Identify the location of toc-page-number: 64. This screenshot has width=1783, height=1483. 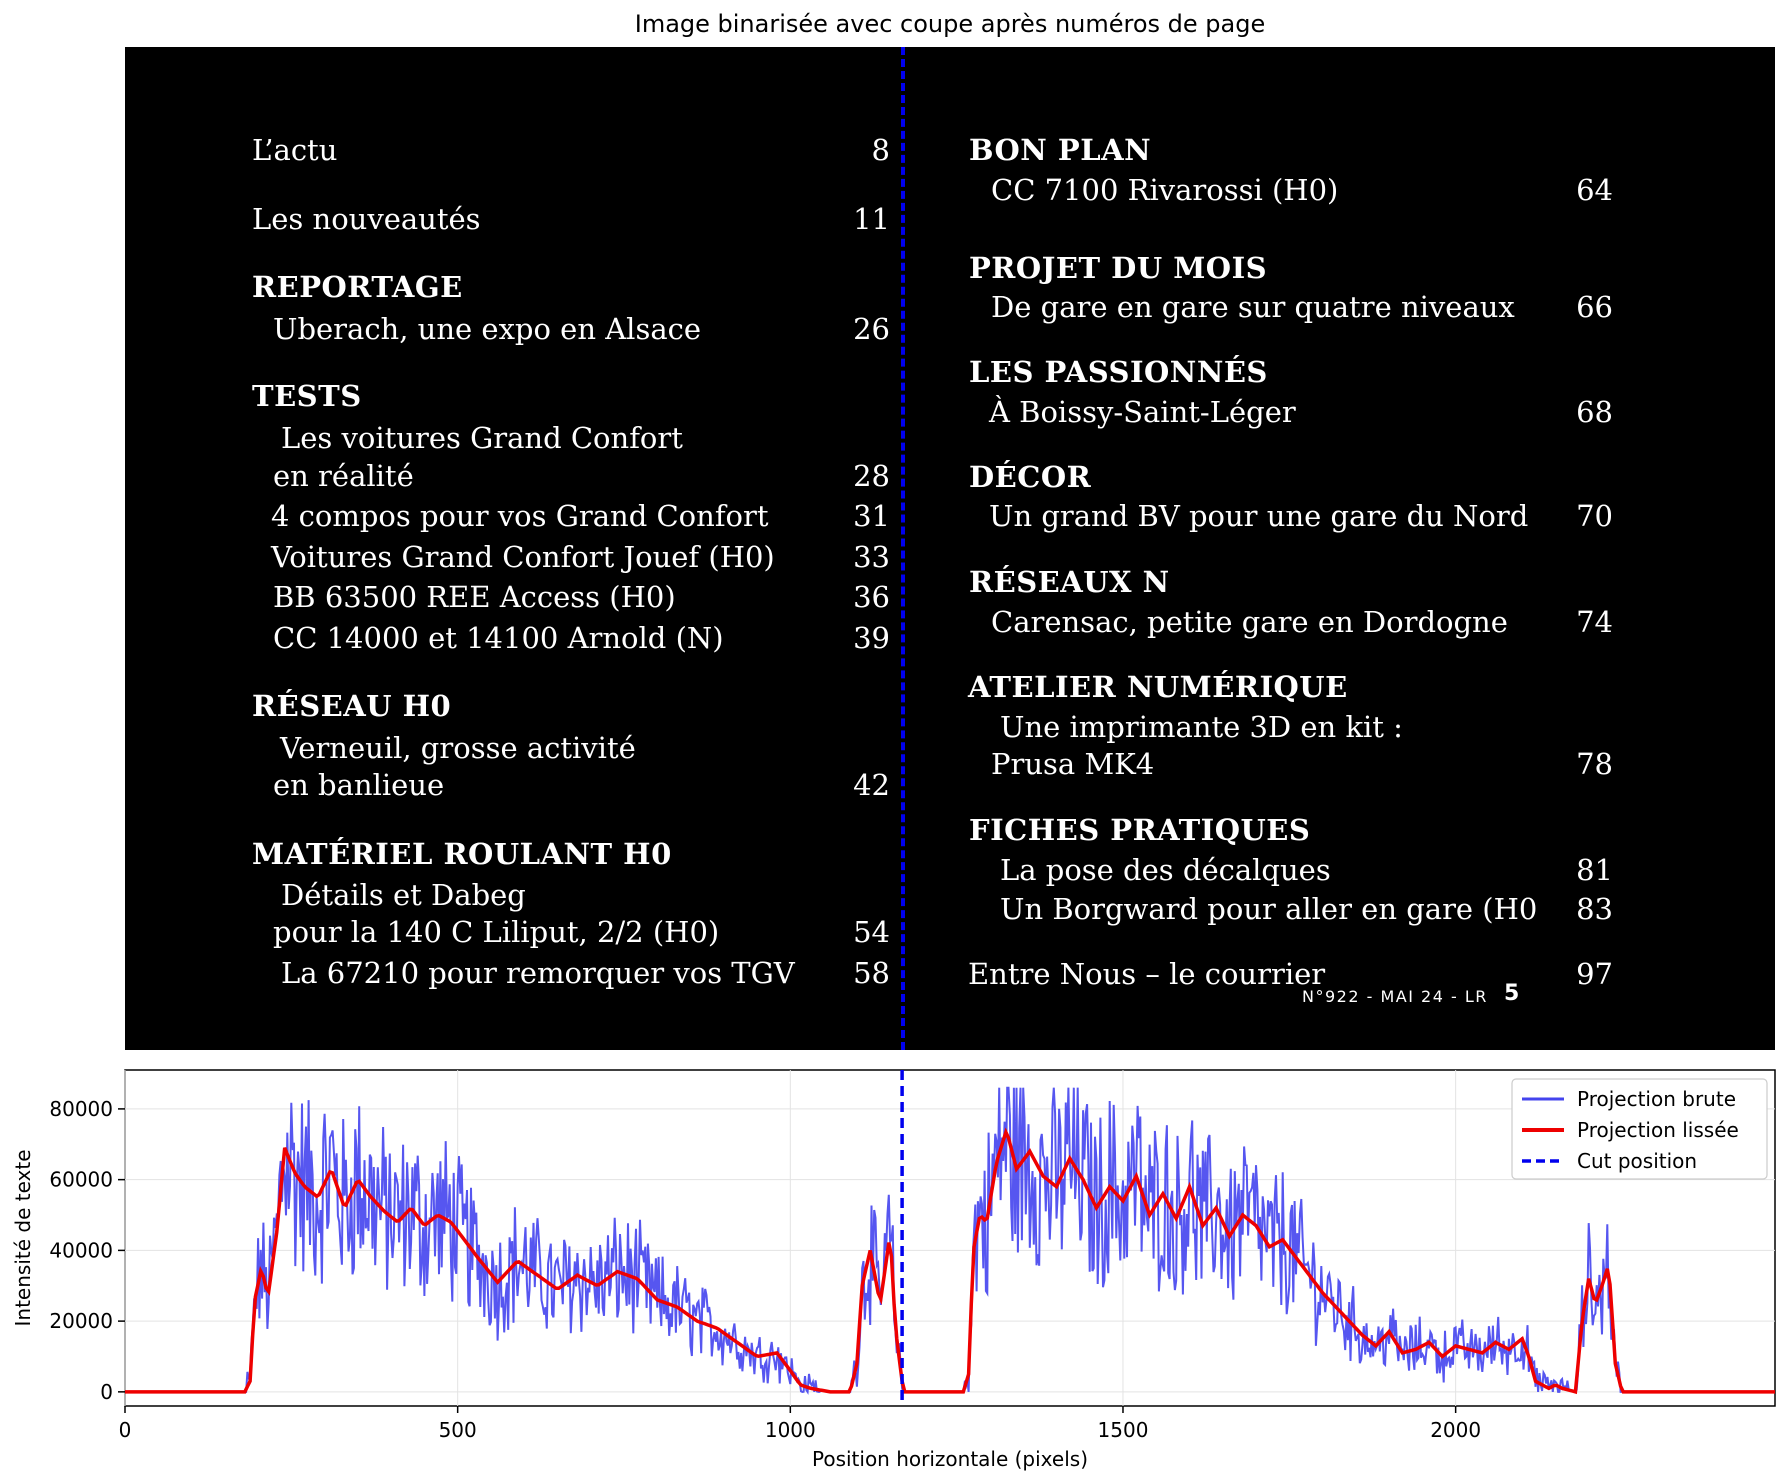
(1594, 190).